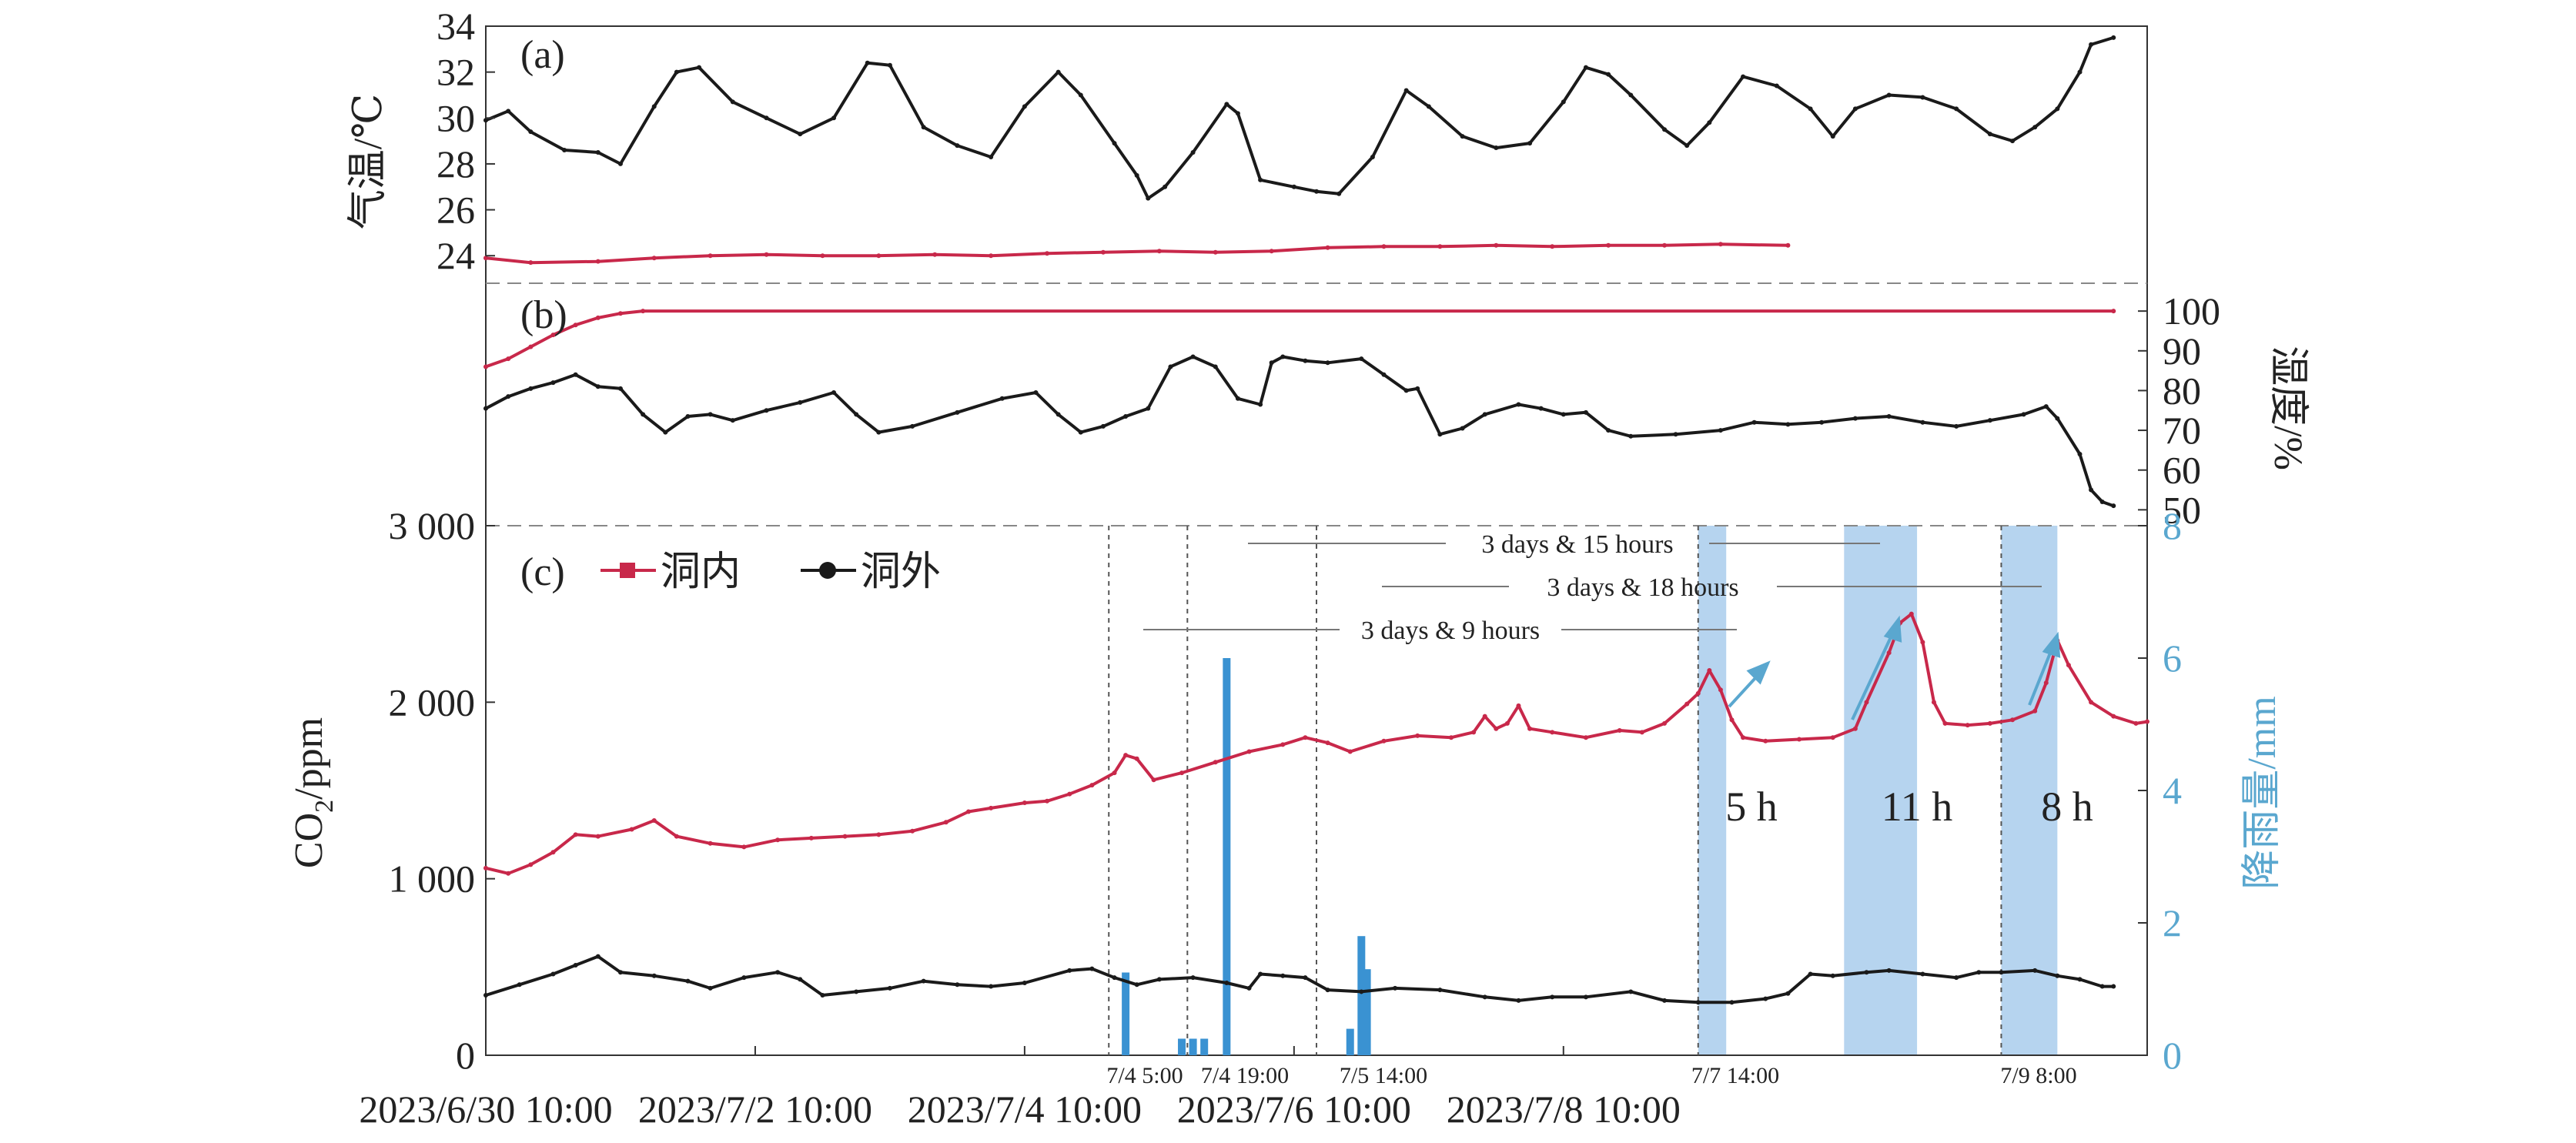 This screenshot has width=2576, height=1143. What do you see at coordinates (1564, 1109) in the screenshot?
I see `x-tick-label-5: 2023/7/8 10:00` at bounding box center [1564, 1109].